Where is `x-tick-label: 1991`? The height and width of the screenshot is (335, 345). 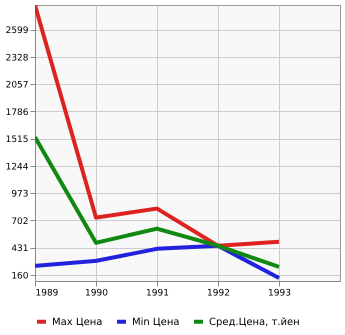 x-tick-label: 1991 is located at coordinates (157, 293).